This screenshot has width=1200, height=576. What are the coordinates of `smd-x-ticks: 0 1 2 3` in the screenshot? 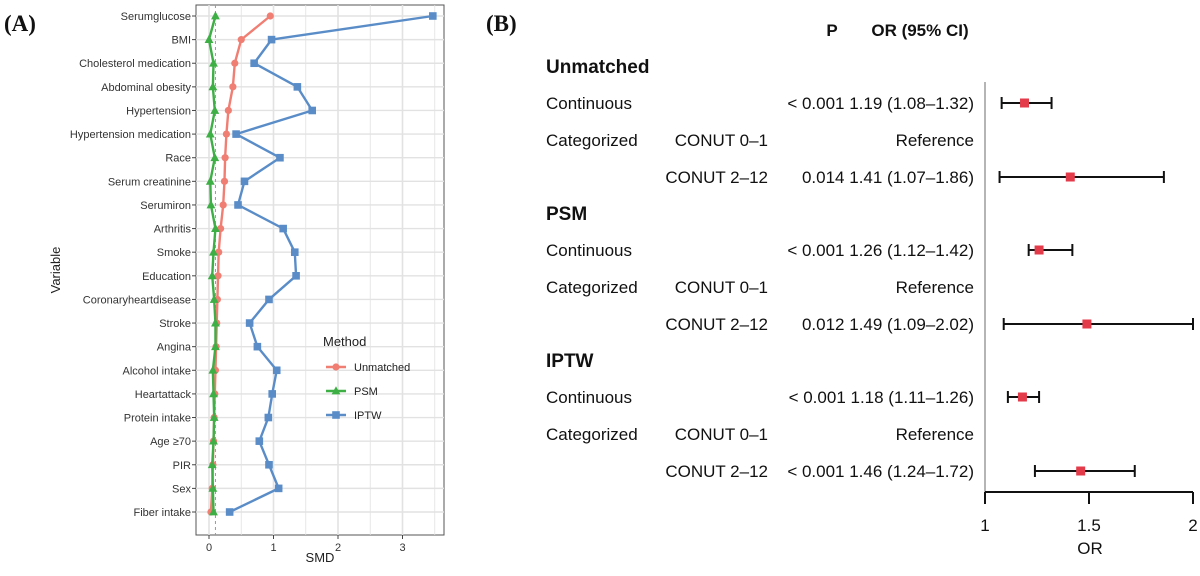 It's located at (306, 544).